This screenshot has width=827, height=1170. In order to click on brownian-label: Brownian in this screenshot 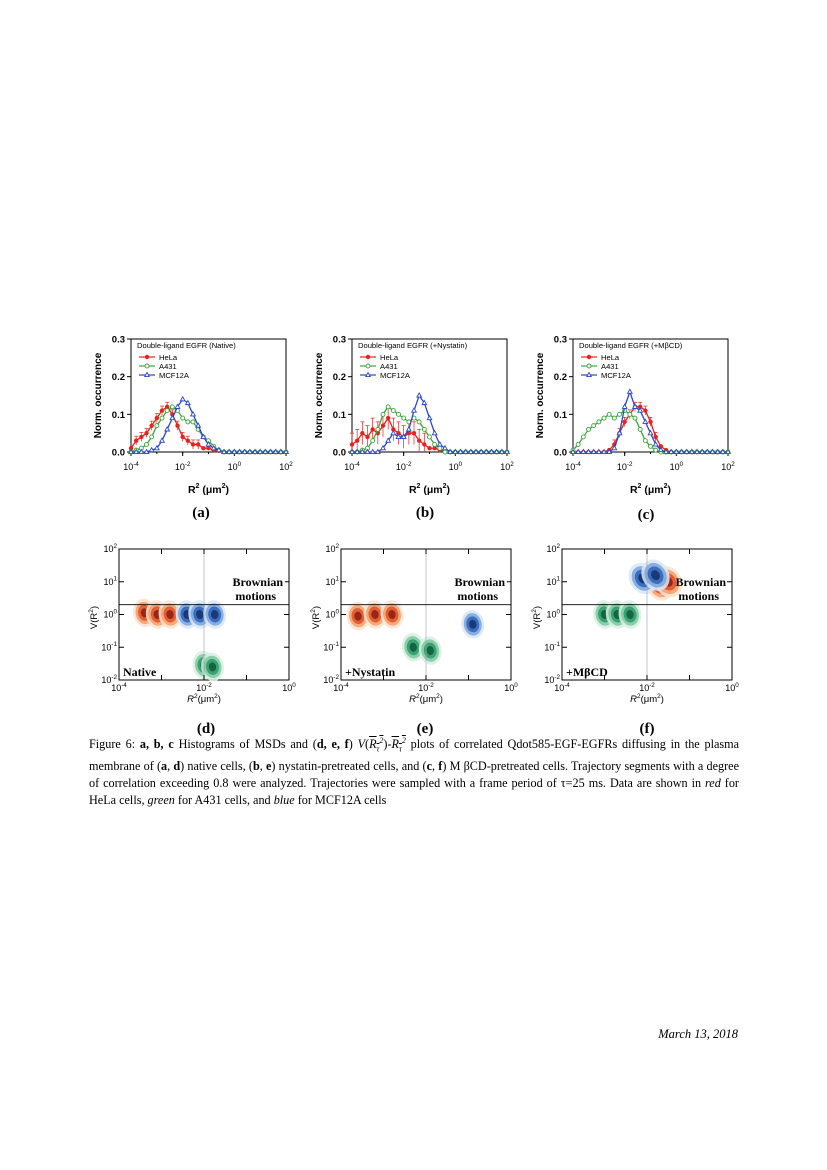, I will do `click(480, 582)`.